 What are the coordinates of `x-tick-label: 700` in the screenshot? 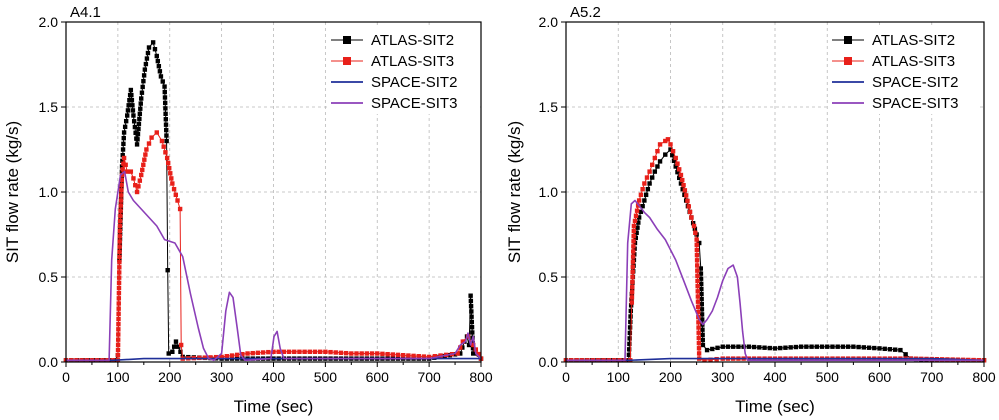 It's located at (932, 377).